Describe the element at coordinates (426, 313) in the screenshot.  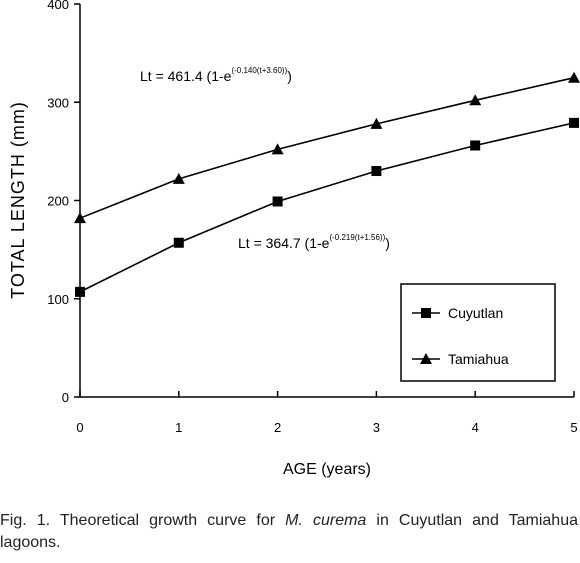
I see `legend-marker-cuyutlan` at that location.